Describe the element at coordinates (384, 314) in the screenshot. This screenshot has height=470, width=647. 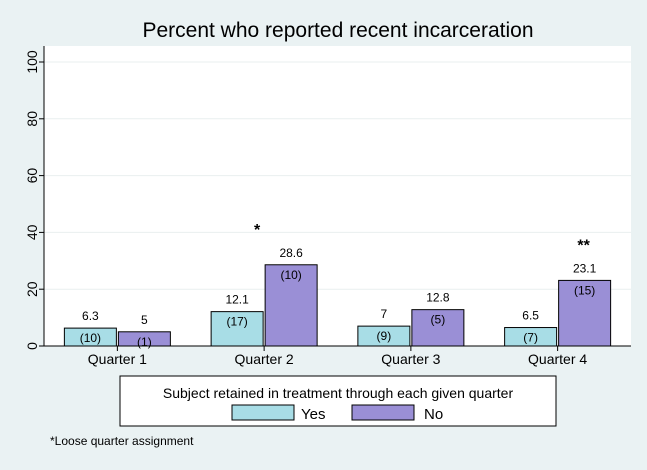
I see `data-label: 7` at that location.